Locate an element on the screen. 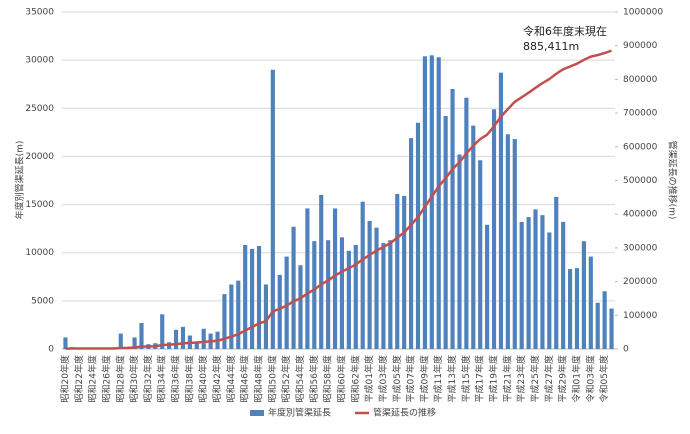  x-tick-label: 昭和56年度 is located at coordinates (314, 378).